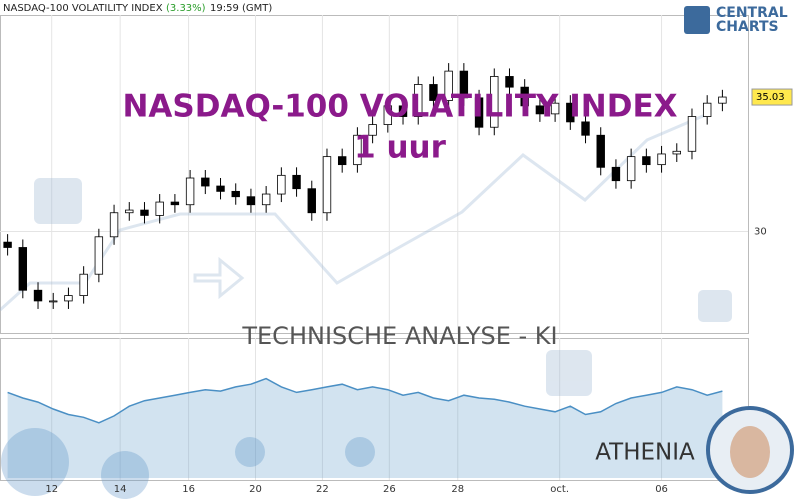 Image resolution: width=800 pixels, height=504 pixels. Describe the element at coordinates (559, 489) in the screenshot. I see `x-tick-label: oct.` at that location.